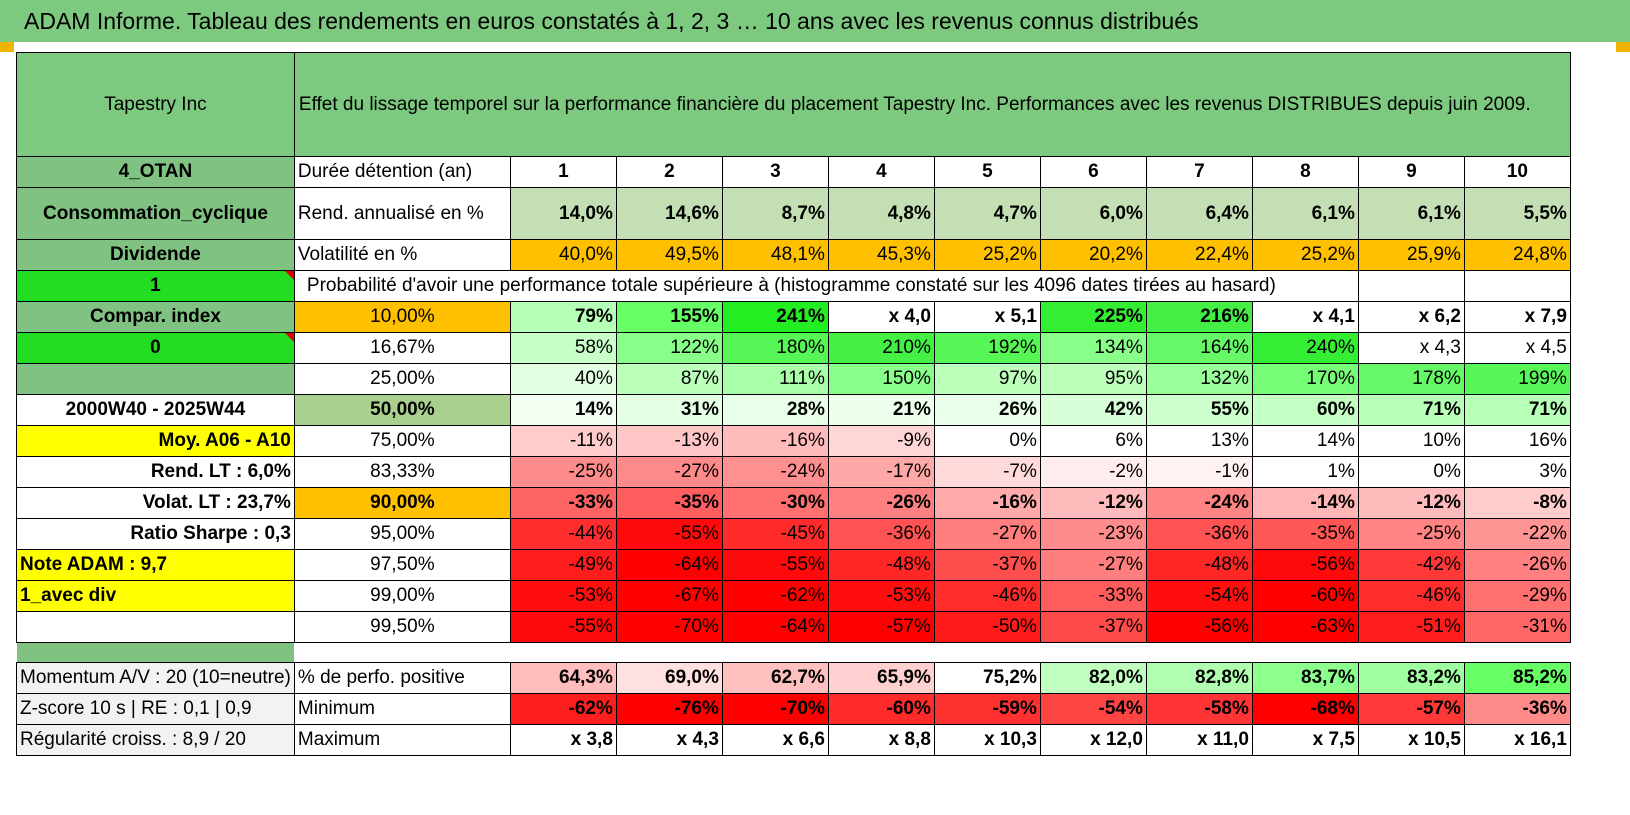 The height and width of the screenshot is (815, 1630). What do you see at coordinates (775, 410) in the screenshot?
I see `percentile-value-cell: 28%` at bounding box center [775, 410].